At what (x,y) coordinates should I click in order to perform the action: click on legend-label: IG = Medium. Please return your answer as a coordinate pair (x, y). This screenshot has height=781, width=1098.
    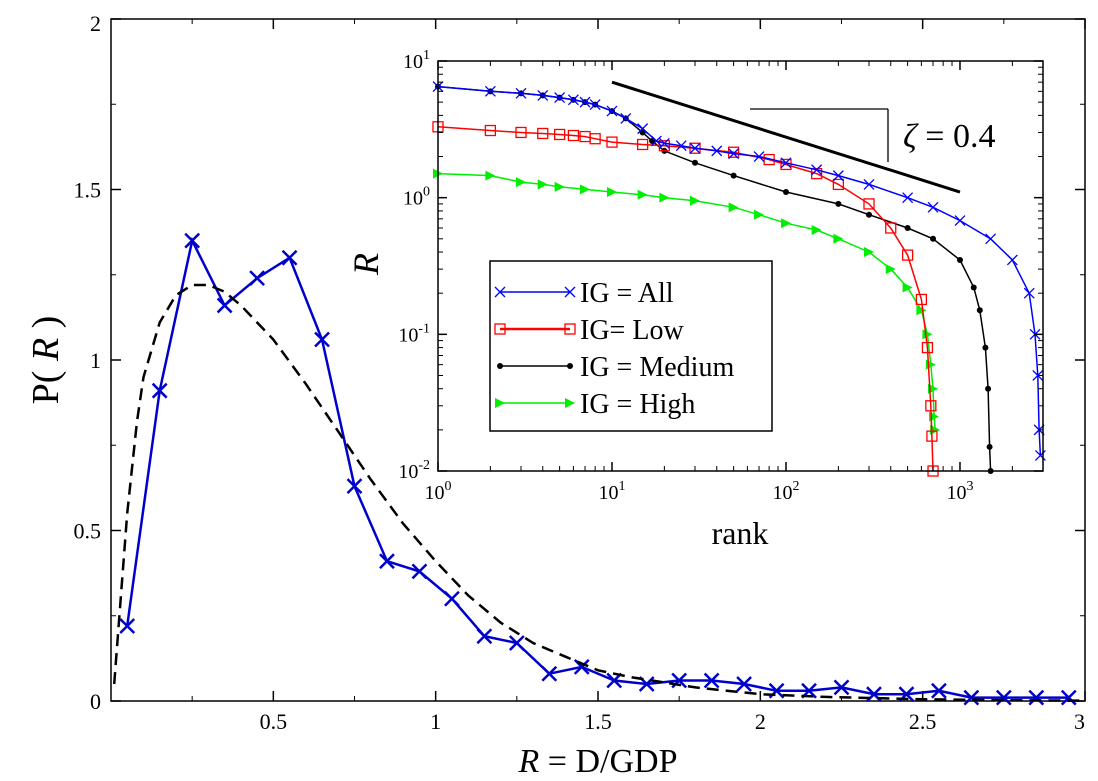
    Looking at the image, I should click on (657, 367).